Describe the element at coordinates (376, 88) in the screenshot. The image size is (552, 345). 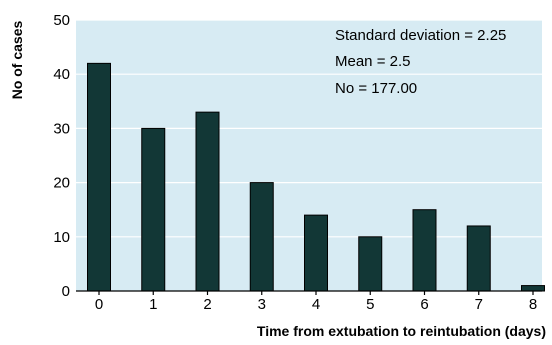
I see `annotation-count: No = 177.00` at that location.